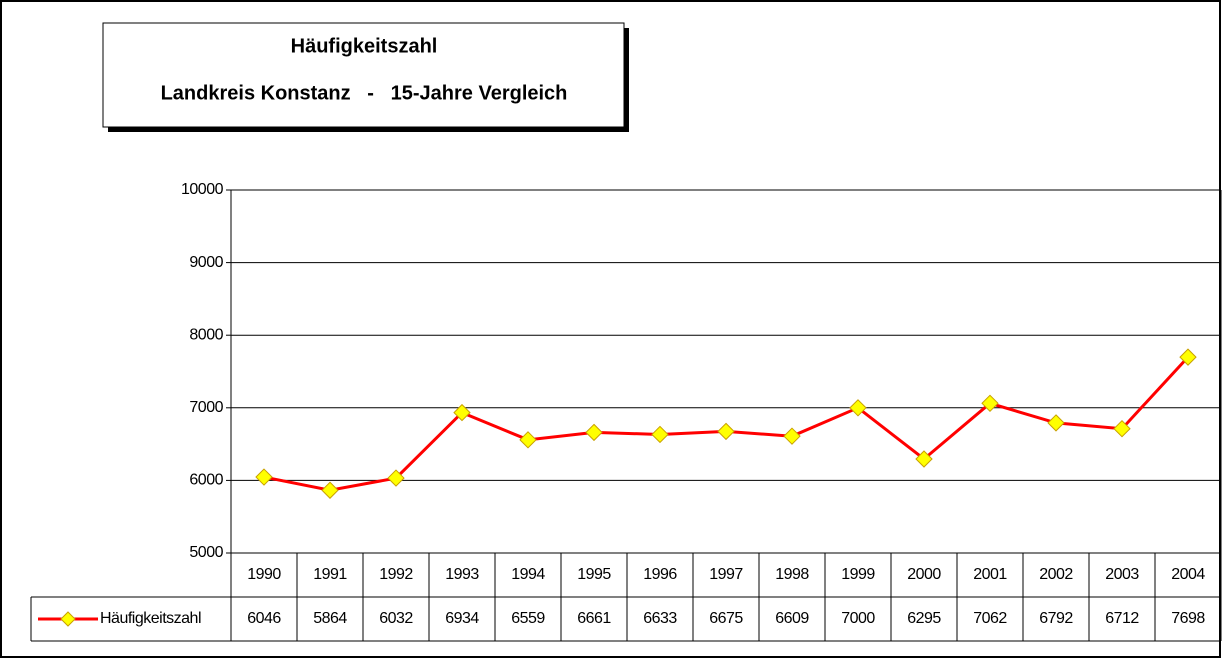  I want to click on y-tick-label: 6000, so click(206, 480).